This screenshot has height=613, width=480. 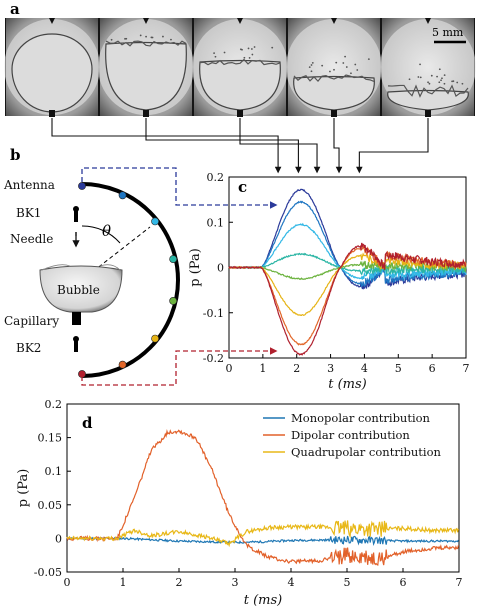 I want to click on bk2-link-arrow, so click(x=179, y=366).